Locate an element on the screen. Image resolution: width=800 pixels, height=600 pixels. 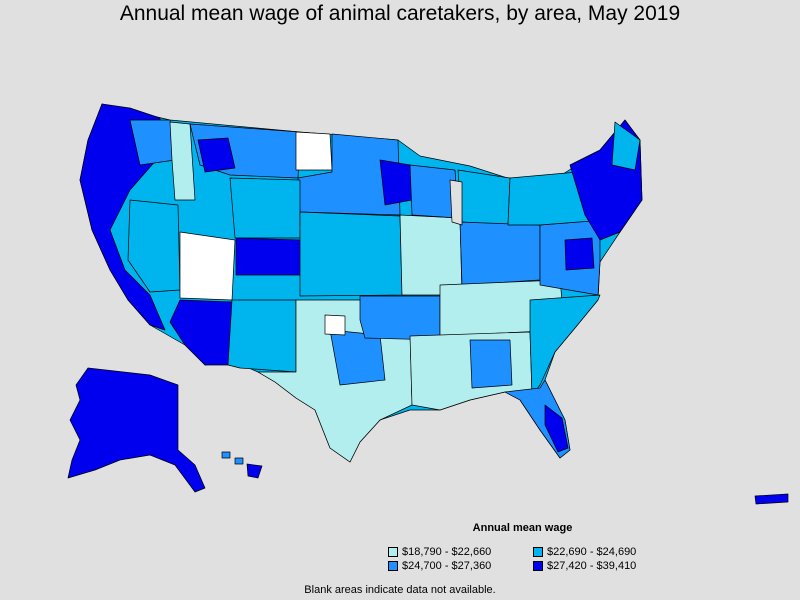
footnote: Blank areas indicate data not available. is located at coordinates (400, 590).